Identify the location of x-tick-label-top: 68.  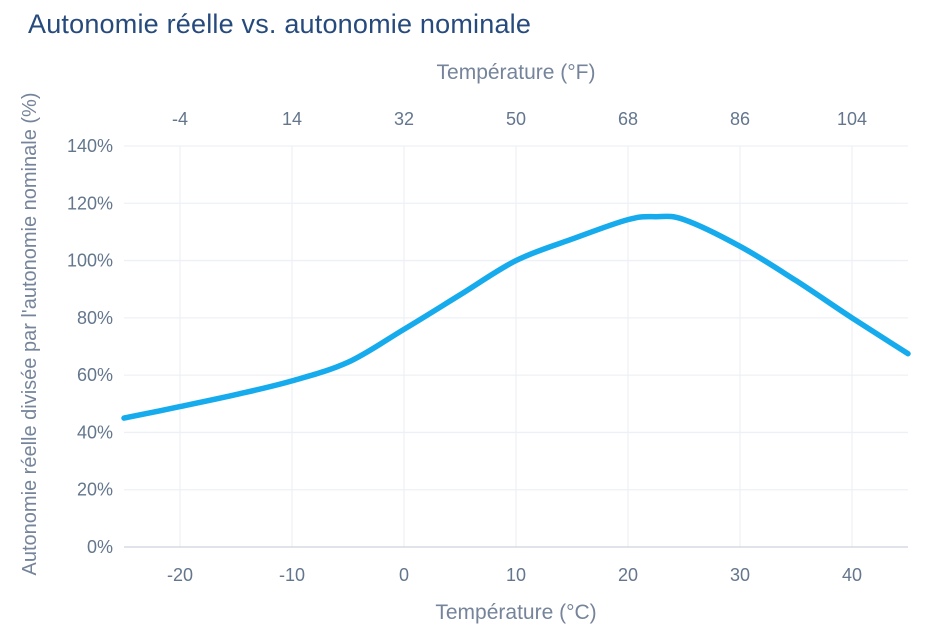
(628, 119).